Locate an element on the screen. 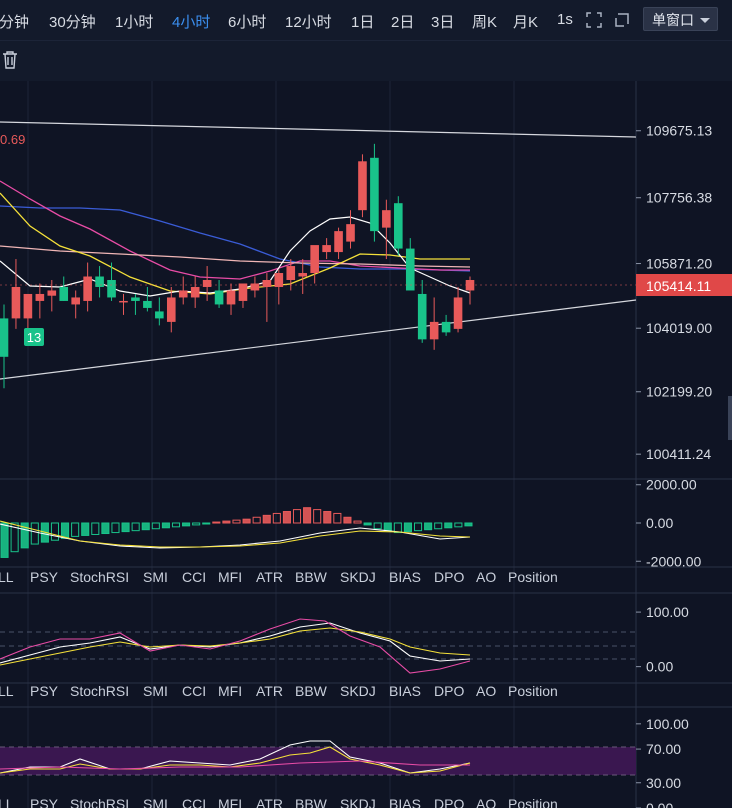 The width and height of the screenshot is (732, 808). macd-panel is located at coordinates (236, 532).